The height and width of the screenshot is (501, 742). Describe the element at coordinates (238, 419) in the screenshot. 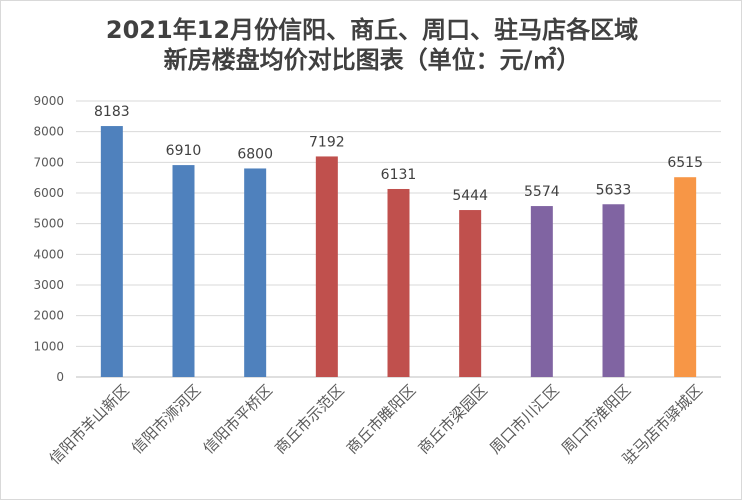

I see `x-tick-label: 信阳市平桥区` at that location.